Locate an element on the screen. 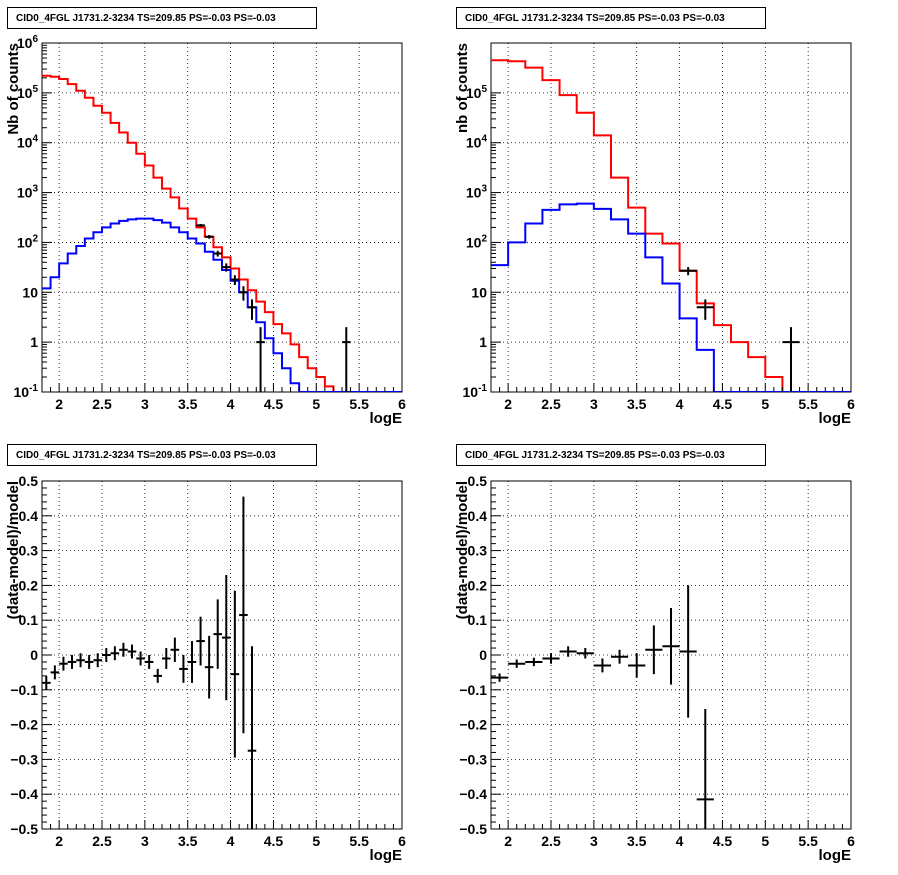 The width and height of the screenshot is (898, 875). y-tick-label: 10⁴ is located at coordinates (28, 142).